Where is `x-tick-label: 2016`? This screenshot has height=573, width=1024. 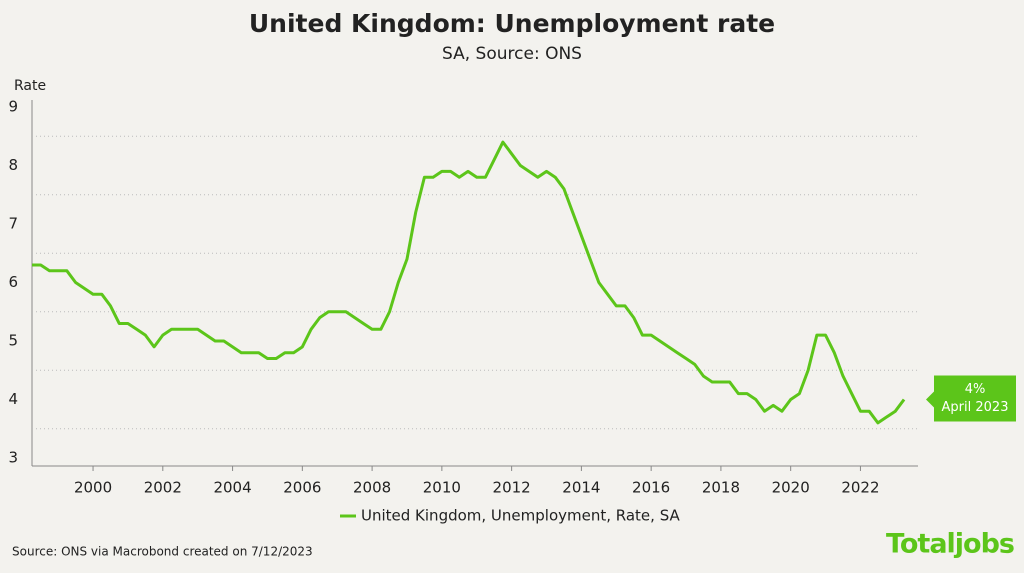
x-tick-label: 2016 is located at coordinates (651, 488).